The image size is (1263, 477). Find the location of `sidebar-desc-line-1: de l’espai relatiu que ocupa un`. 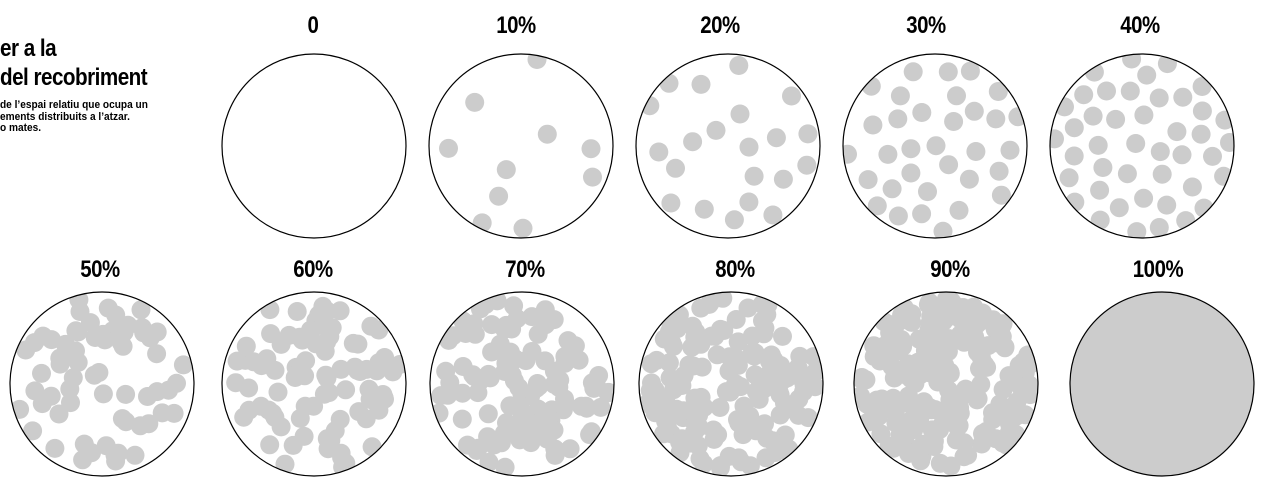

sidebar-desc-line-1: de l’espai relatiu que ocupa un is located at coordinates (74, 105).